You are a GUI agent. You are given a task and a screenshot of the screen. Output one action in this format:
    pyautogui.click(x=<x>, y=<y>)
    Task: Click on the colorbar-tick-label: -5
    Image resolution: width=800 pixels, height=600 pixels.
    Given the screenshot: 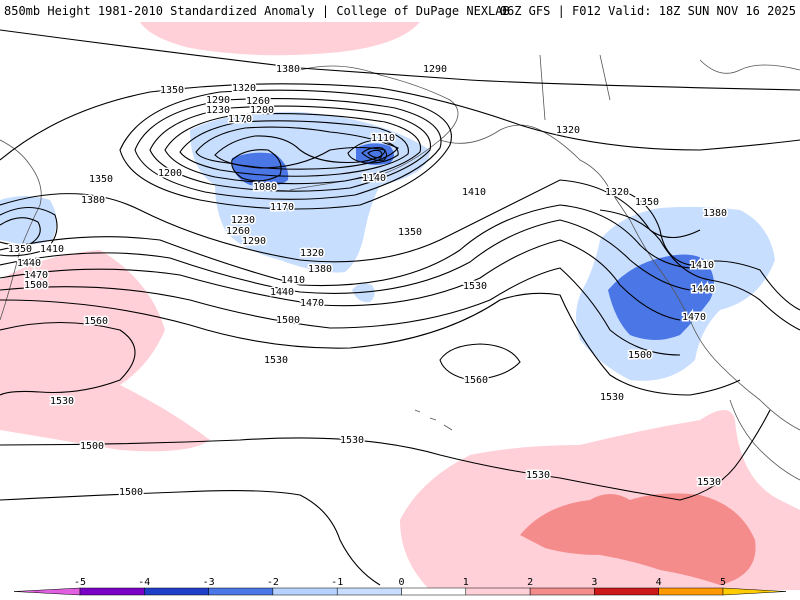 What is the action you would take?
    pyautogui.click(x=80, y=582)
    